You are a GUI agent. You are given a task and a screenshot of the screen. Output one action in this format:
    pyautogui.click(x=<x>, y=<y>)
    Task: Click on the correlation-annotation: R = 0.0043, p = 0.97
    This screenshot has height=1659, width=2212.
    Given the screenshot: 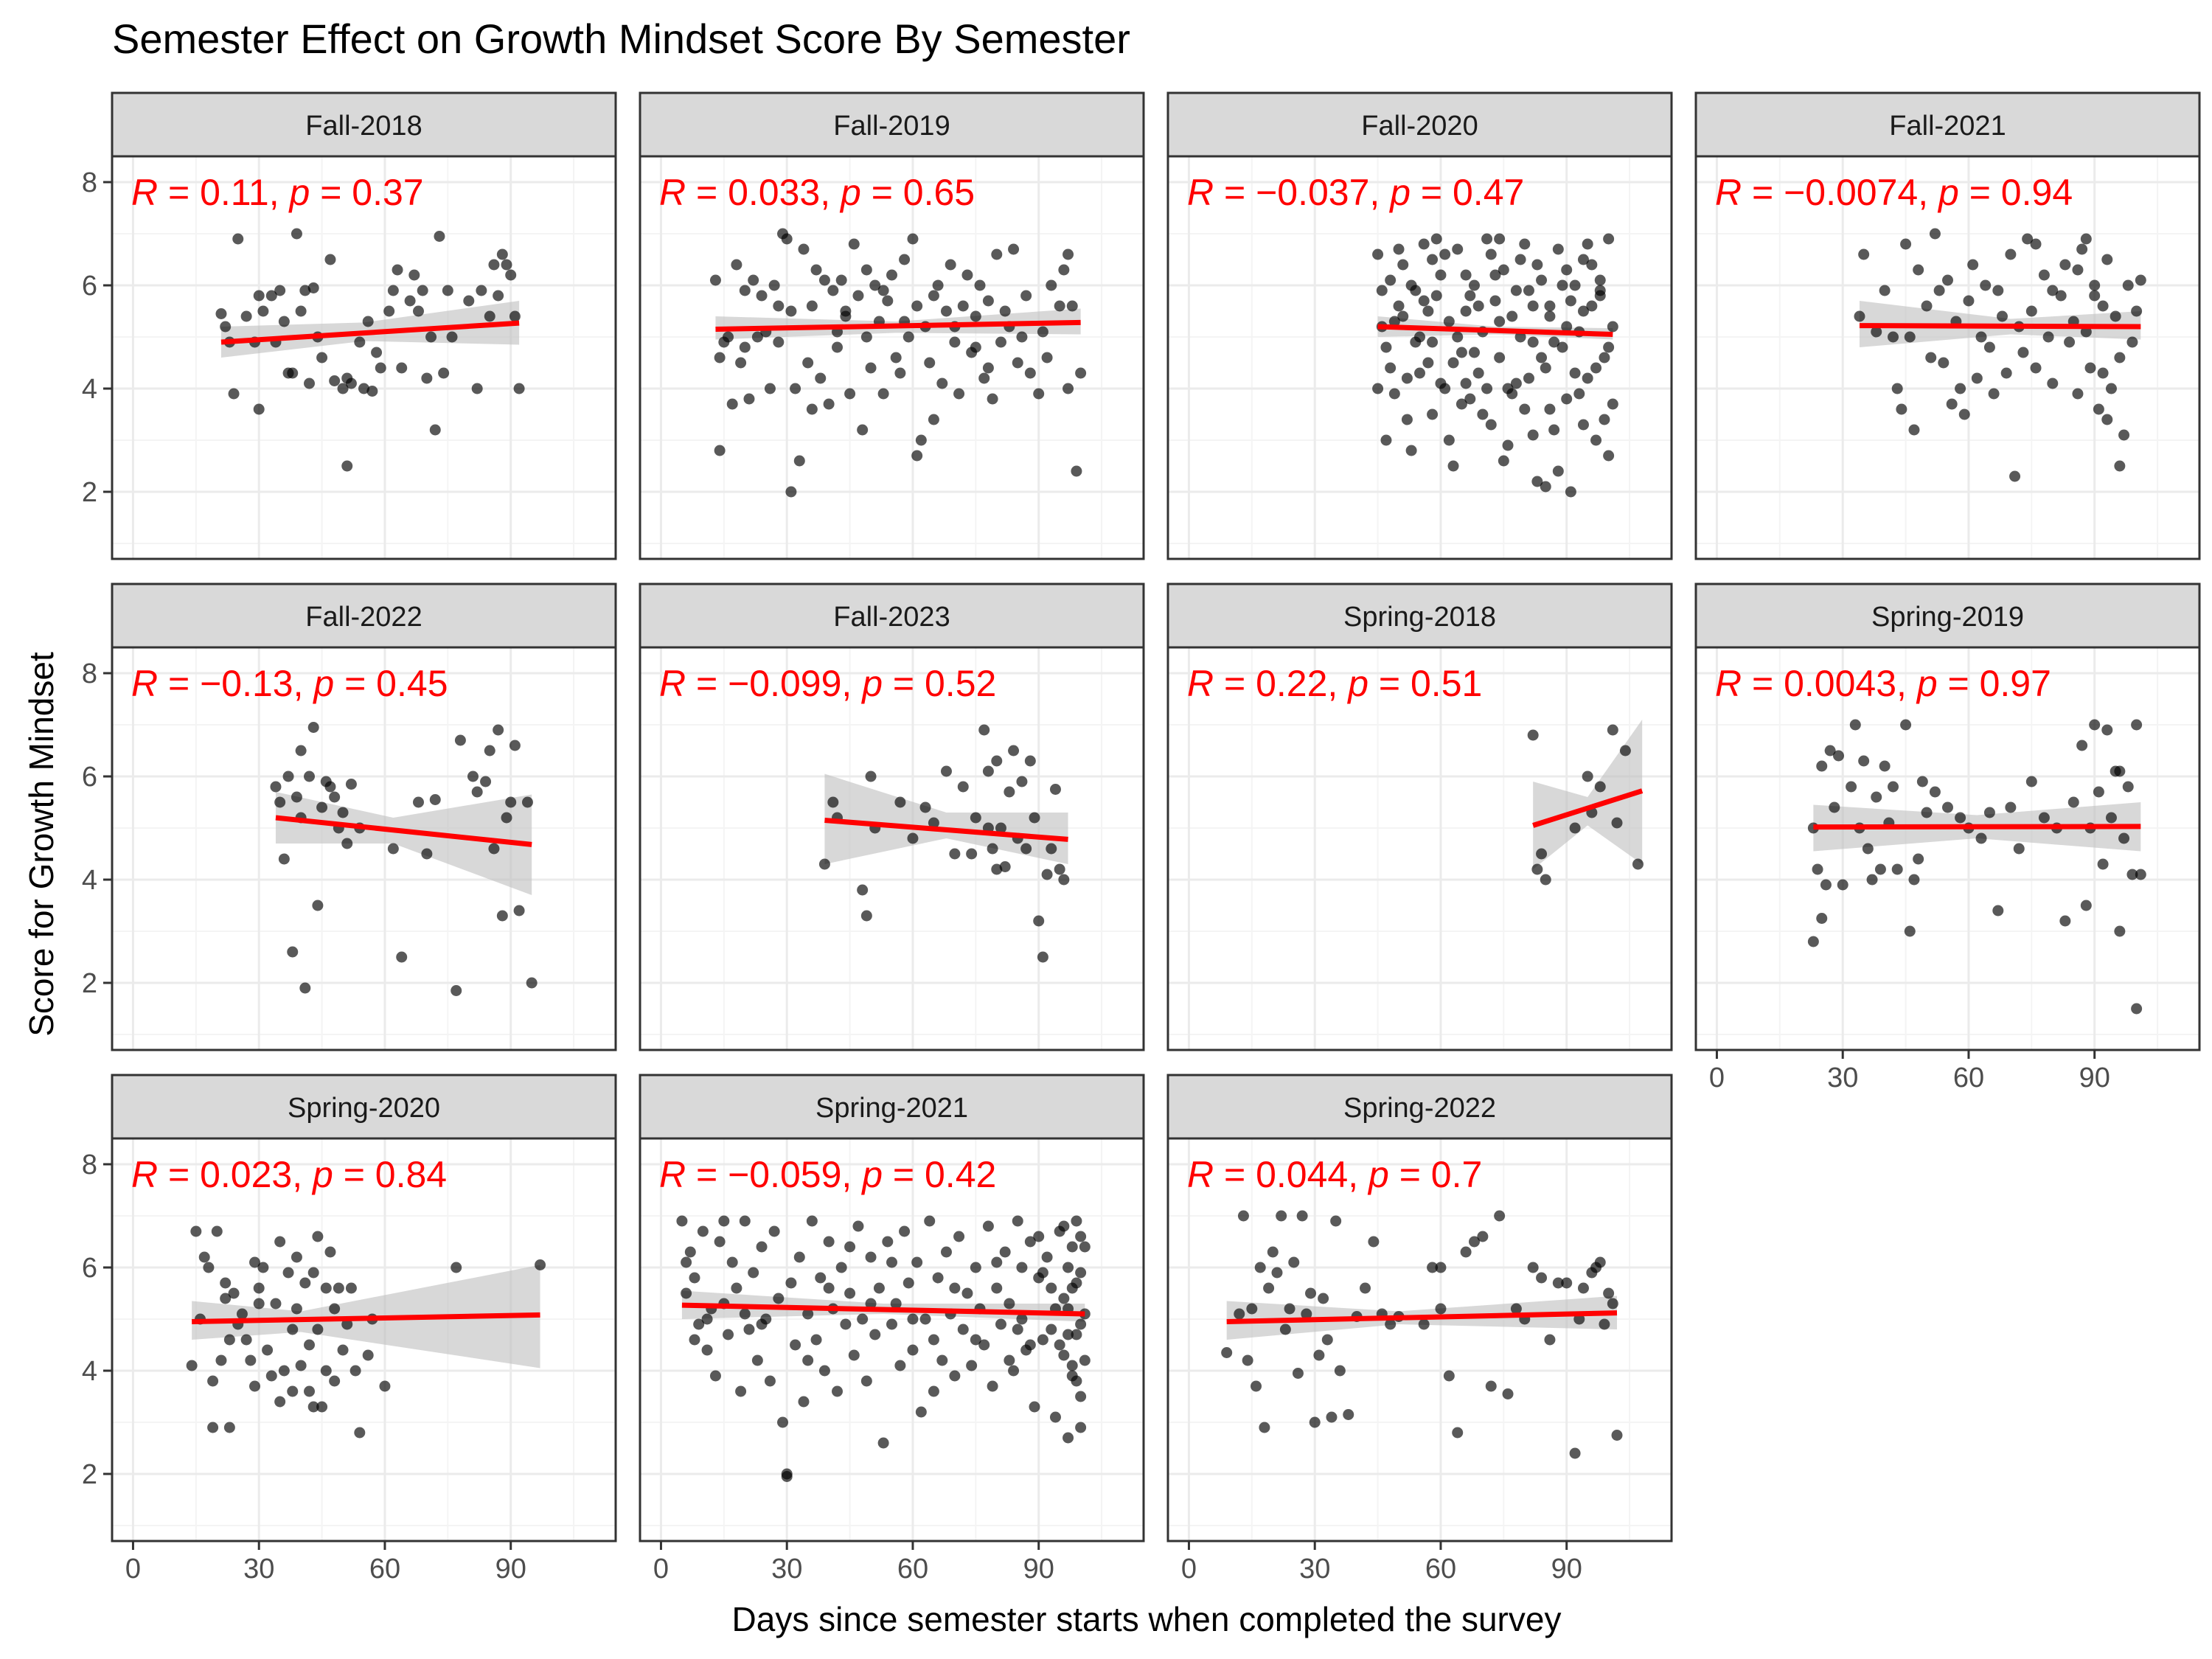 What is the action you would take?
    pyautogui.click(x=1883, y=683)
    